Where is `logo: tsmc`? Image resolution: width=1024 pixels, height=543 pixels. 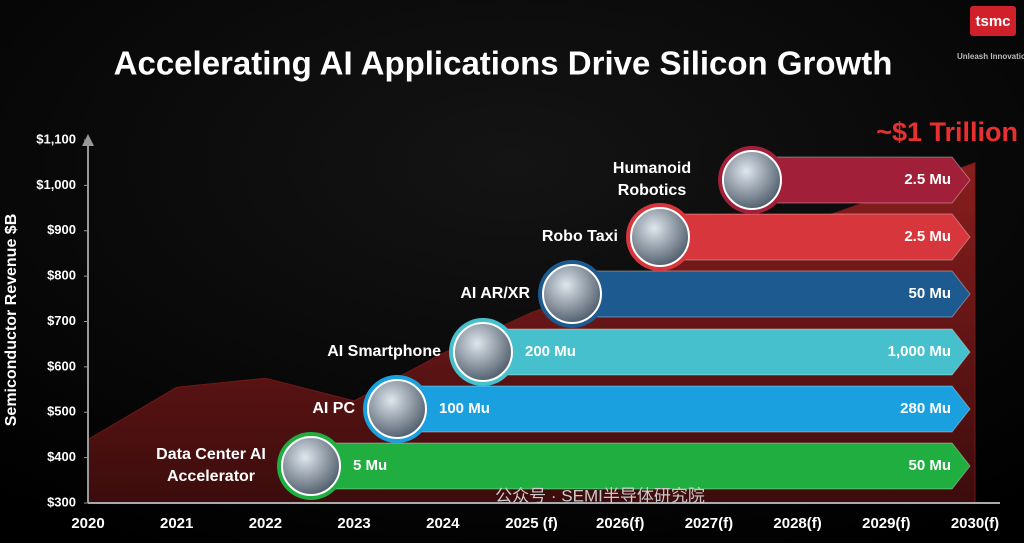
logo: tsmc is located at coordinates (992, 21).